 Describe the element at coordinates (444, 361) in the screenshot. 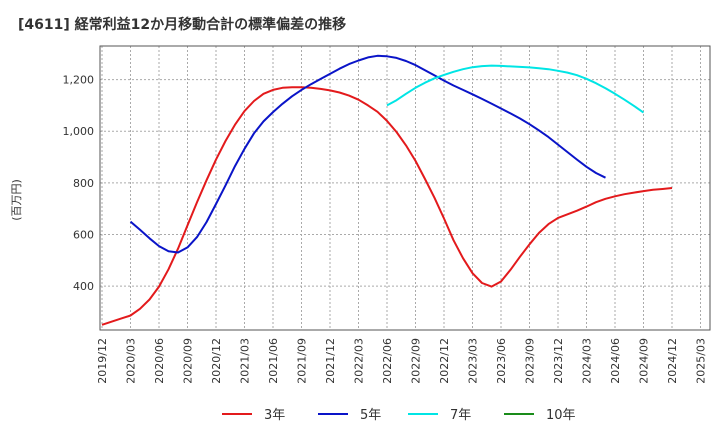

I see `x-tick-label: 2022/12` at that location.